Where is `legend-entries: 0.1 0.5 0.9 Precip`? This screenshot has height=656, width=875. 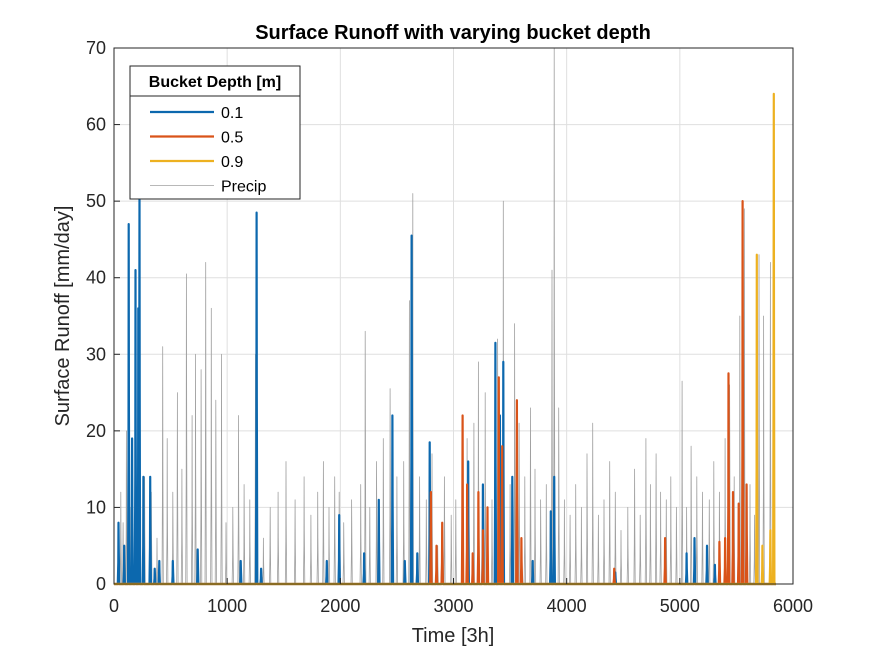
legend-entries: 0.1 0.5 0.9 Precip is located at coordinates (208, 150).